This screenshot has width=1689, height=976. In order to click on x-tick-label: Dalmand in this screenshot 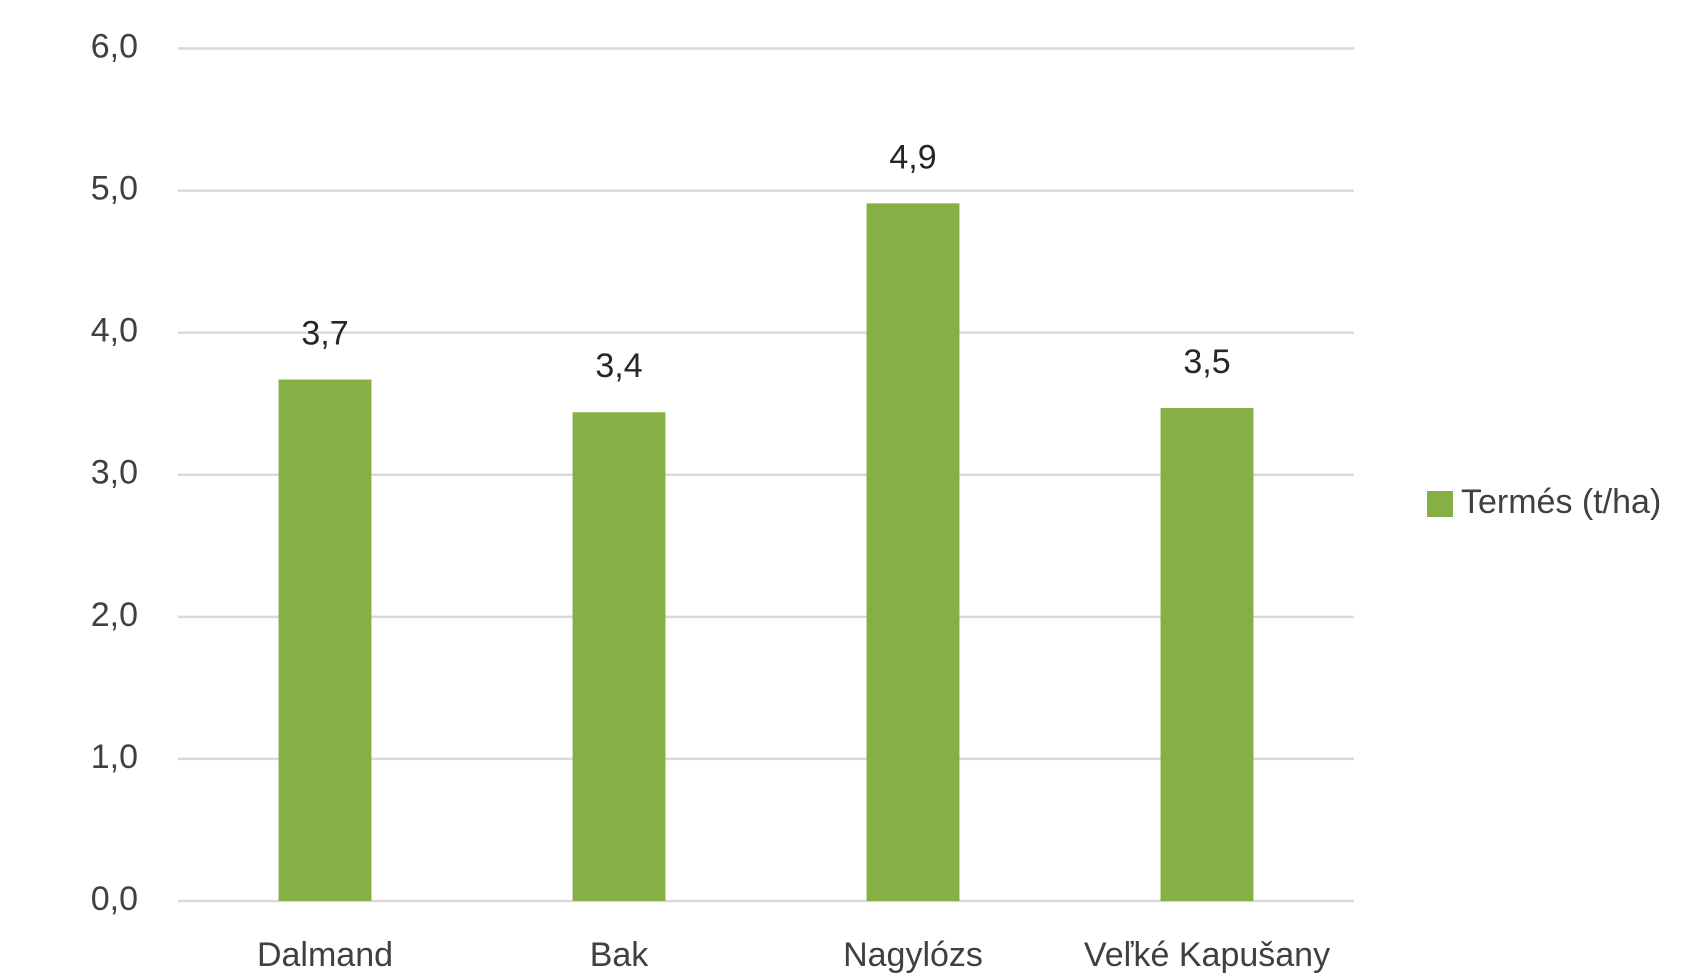, I will do `click(325, 955)`.